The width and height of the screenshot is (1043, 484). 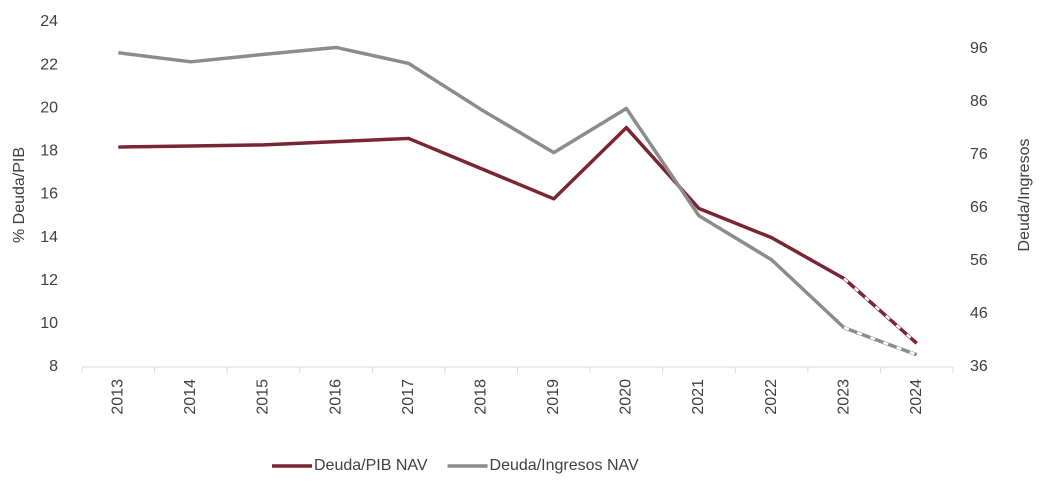 What do you see at coordinates (371, 465) in the screenshot?
I see `legend-label: Deuda/PIB NAV` at bounding box center [371, 465].